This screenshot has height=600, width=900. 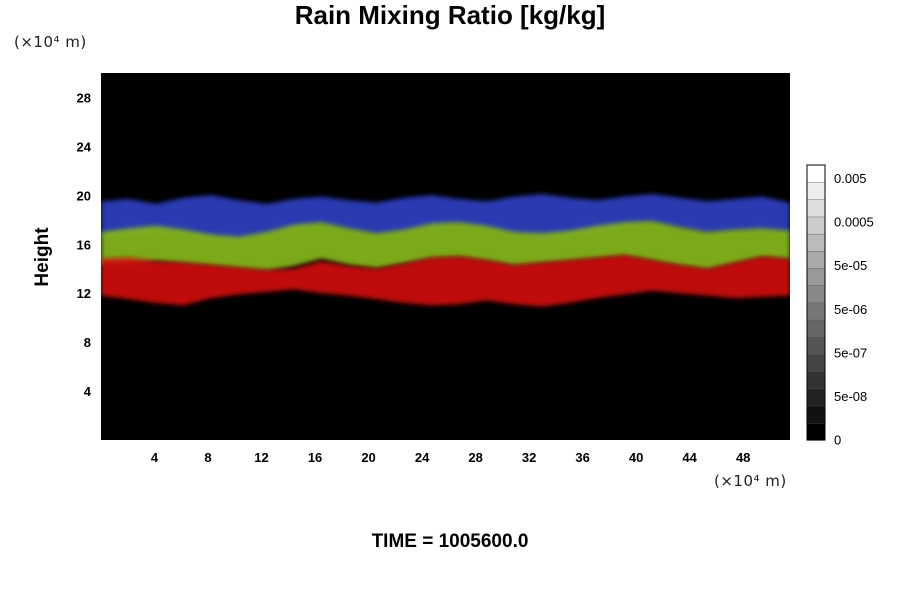 What do you see at coordinates (88, 391) in the screenshot?
I see `y-tick-label: 4` at bounding box center [88, 391].